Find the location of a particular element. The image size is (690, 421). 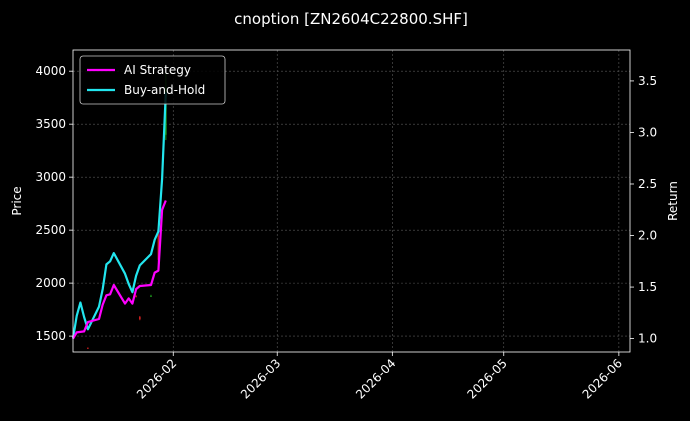

legend-entry: AI Strategy is located at coordinates (157, 70).